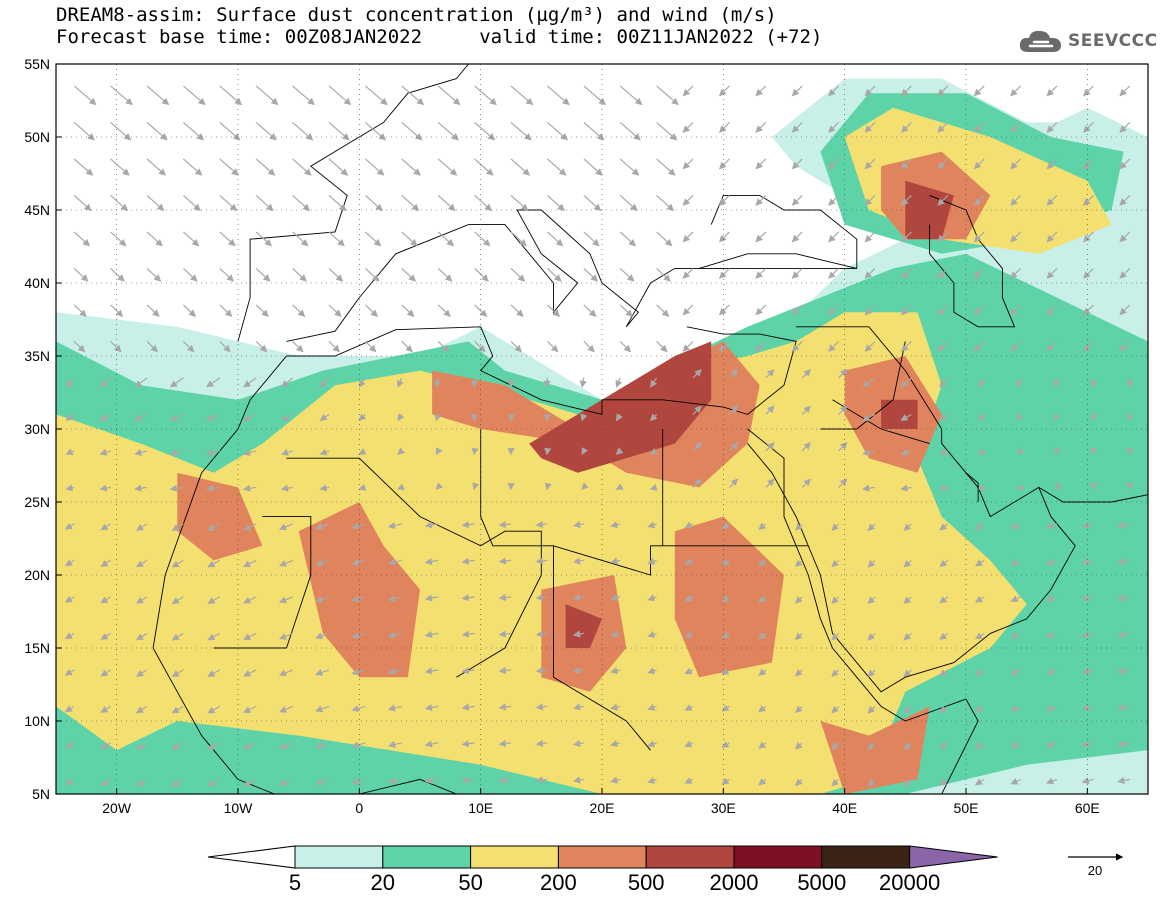 The width and height of the screenshot is (1165, 907). What do you see at coordinates (41, 794) in the screenshot?
I see `lat-tick-label: 5N` at bounding box center [41, 794].